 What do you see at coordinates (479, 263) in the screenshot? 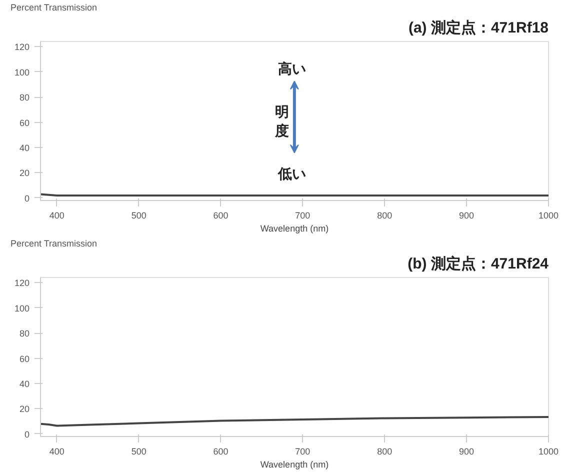
I see `chart-title: (b) 測定点：471Rf24` at bounding box center [479, 263].